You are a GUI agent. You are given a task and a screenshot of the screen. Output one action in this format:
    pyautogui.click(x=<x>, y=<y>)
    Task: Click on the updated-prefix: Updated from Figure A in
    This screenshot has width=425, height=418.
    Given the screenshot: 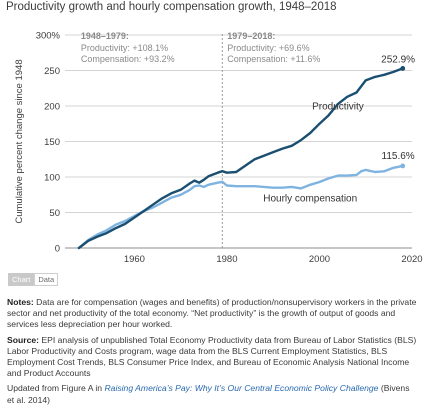 What is the action you would take?
    pyautogui.click(x=56, y=388)
    